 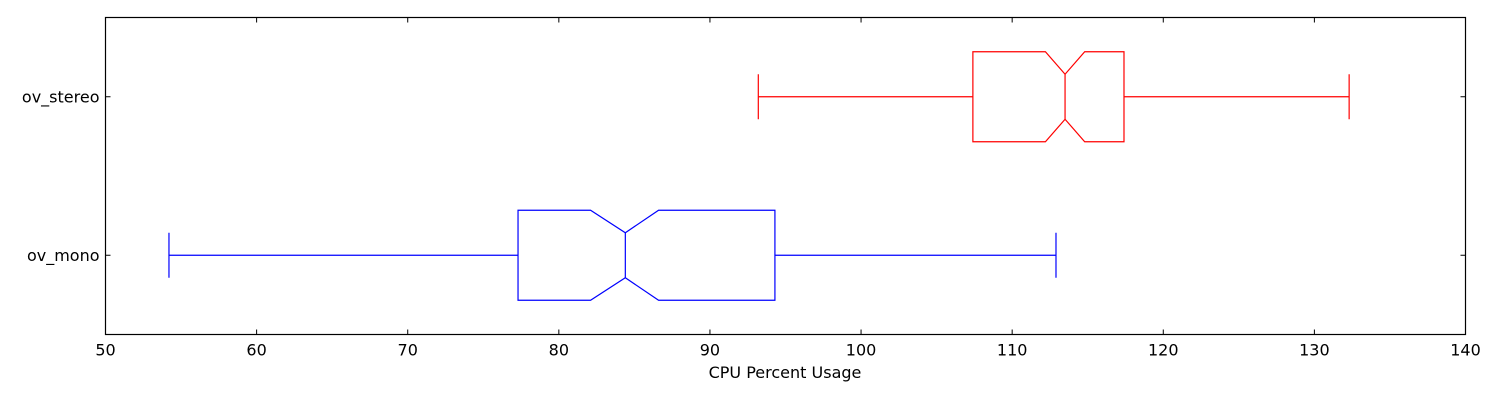 I want to click on x-tick-label: 50, so click(x=105, y=350).